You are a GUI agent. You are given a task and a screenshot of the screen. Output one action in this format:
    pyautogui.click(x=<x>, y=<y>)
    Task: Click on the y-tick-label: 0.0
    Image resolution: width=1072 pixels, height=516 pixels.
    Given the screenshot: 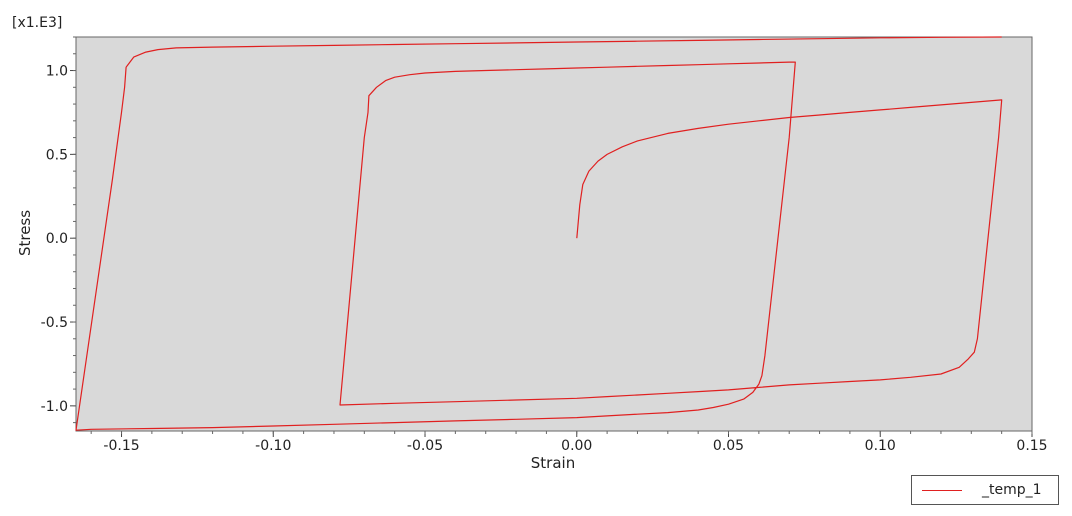 What is the action you would take?
    pyautogui.click(x=57, y=239)
    